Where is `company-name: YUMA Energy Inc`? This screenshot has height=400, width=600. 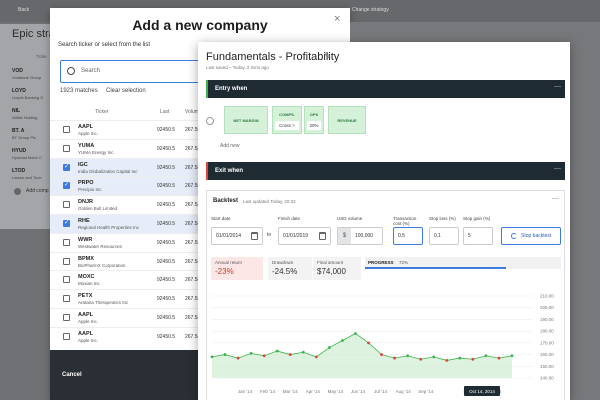
company-name: YUMA Energy Inc is located at coordinates (96, 152).